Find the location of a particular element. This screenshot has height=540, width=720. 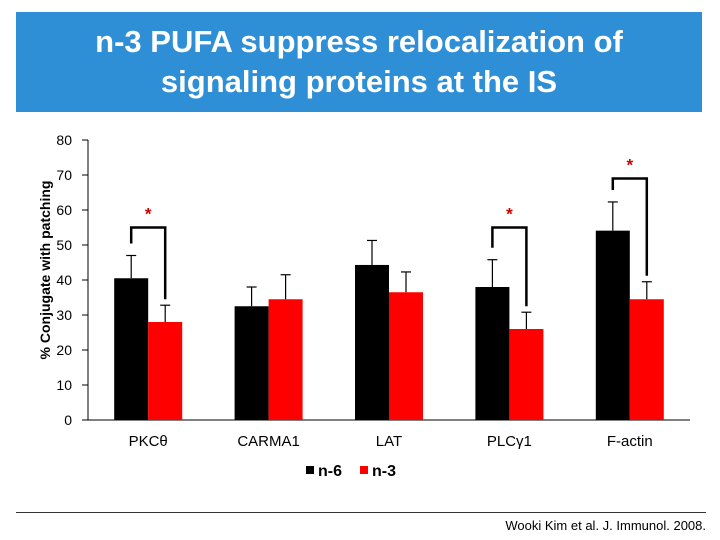

x-tick-label: PKCθ is located at coordinates (148, 441).